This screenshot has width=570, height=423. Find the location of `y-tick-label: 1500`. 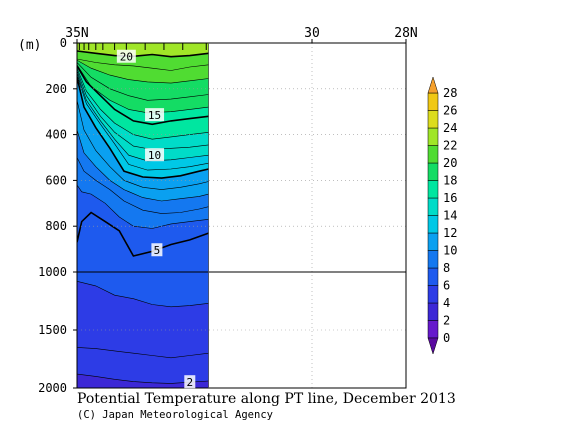

y-tick-label: 1500 is located at coordinates (52, 330).